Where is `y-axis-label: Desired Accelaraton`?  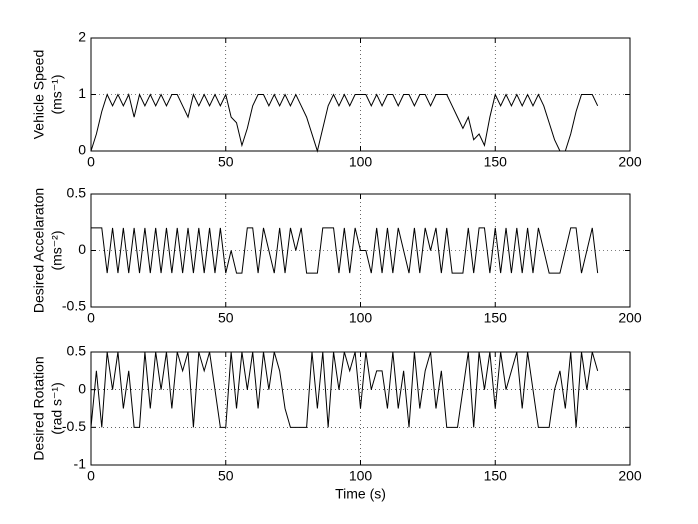 y-axis-label: Desired Accelaraton is located at coordinates (39, 250).